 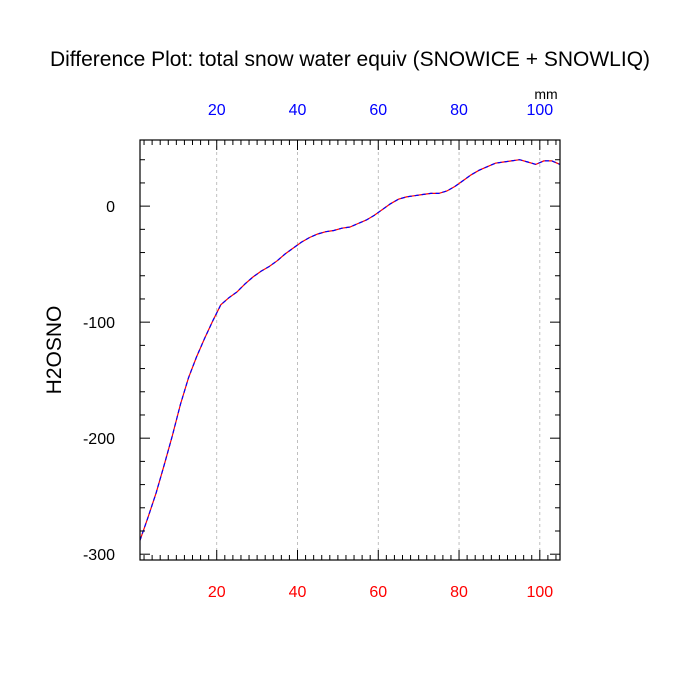 What do you see at coordinates (459, 110) in the screenshot?
I see `x-tick-label-top-80: 80` at bounding box center [459, 110].